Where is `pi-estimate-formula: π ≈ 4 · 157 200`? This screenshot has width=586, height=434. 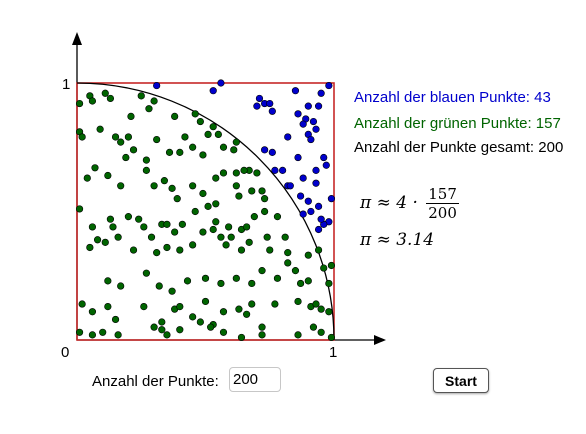 pi-estimate-formula: π ≈ 4 · 157 200 is located at coordinates (409, 203).